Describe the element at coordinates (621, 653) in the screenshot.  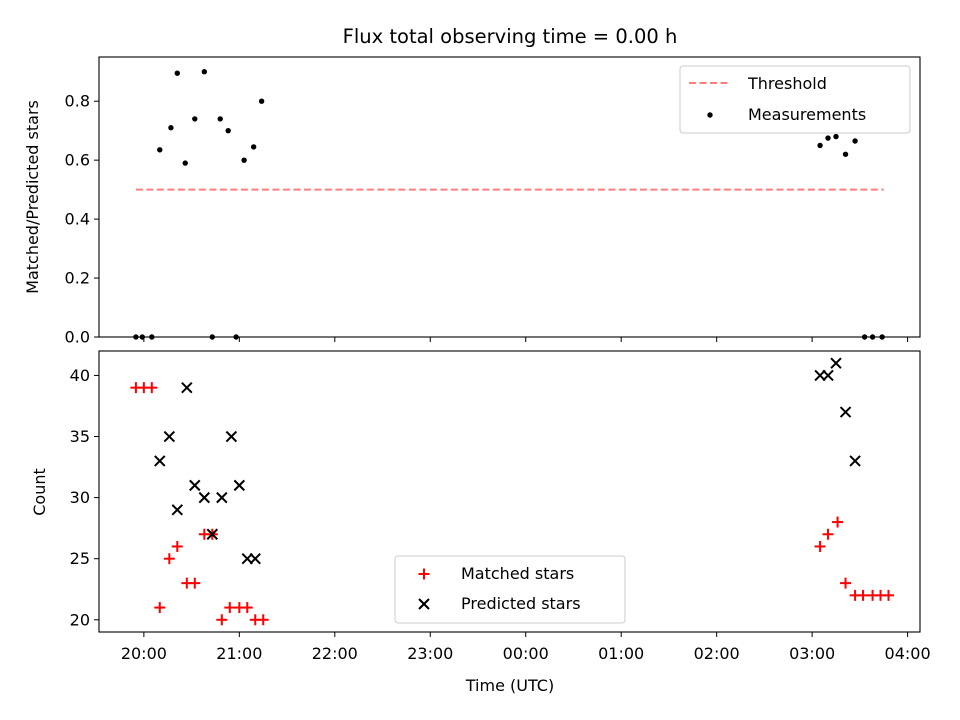
I see `x-tick-label: 01:00` at that location.